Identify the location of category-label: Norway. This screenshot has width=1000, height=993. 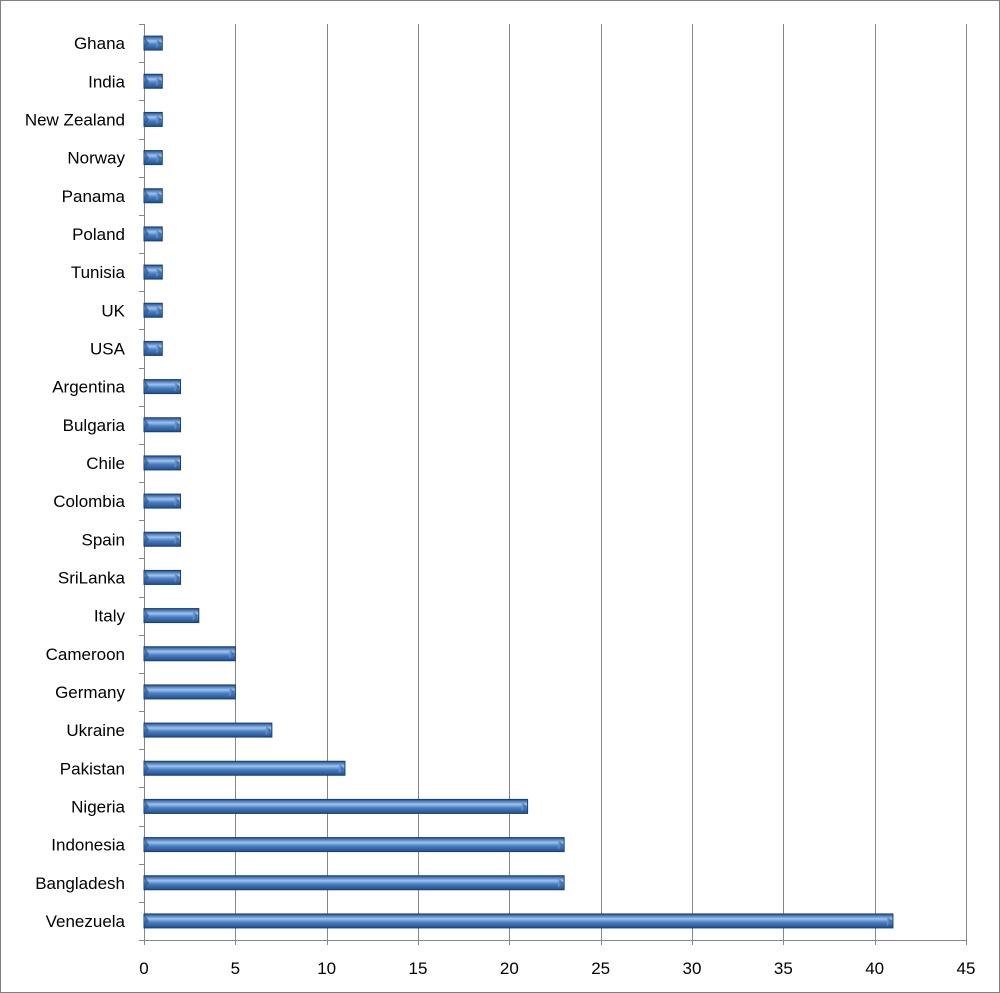
(96, 158).